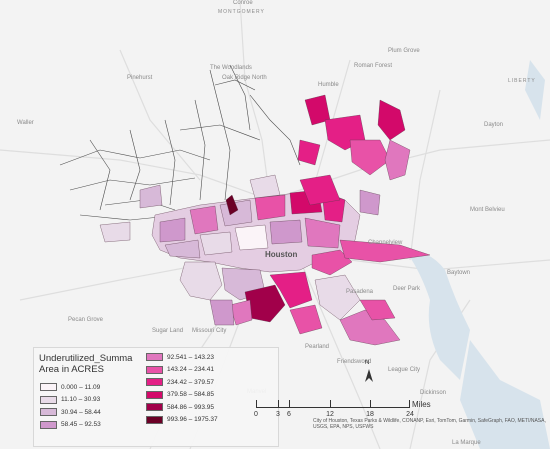 This screenshot has width=550, height=449. Describe the element at coordinates (81, 425) in the screenshot. I see `legend-label: 58.45 – 92.53` at that location.